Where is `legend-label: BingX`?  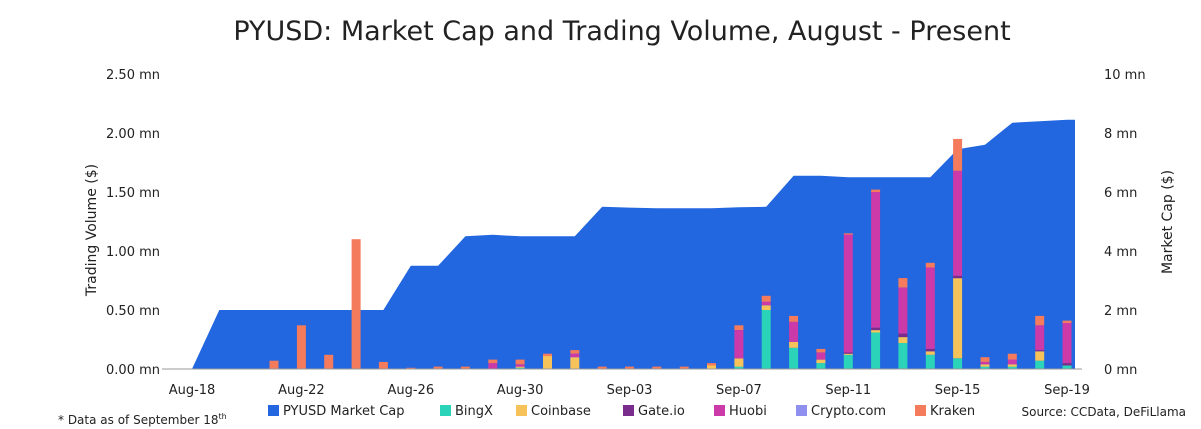 legend-label: BingX is located at coordinates (474, 411).